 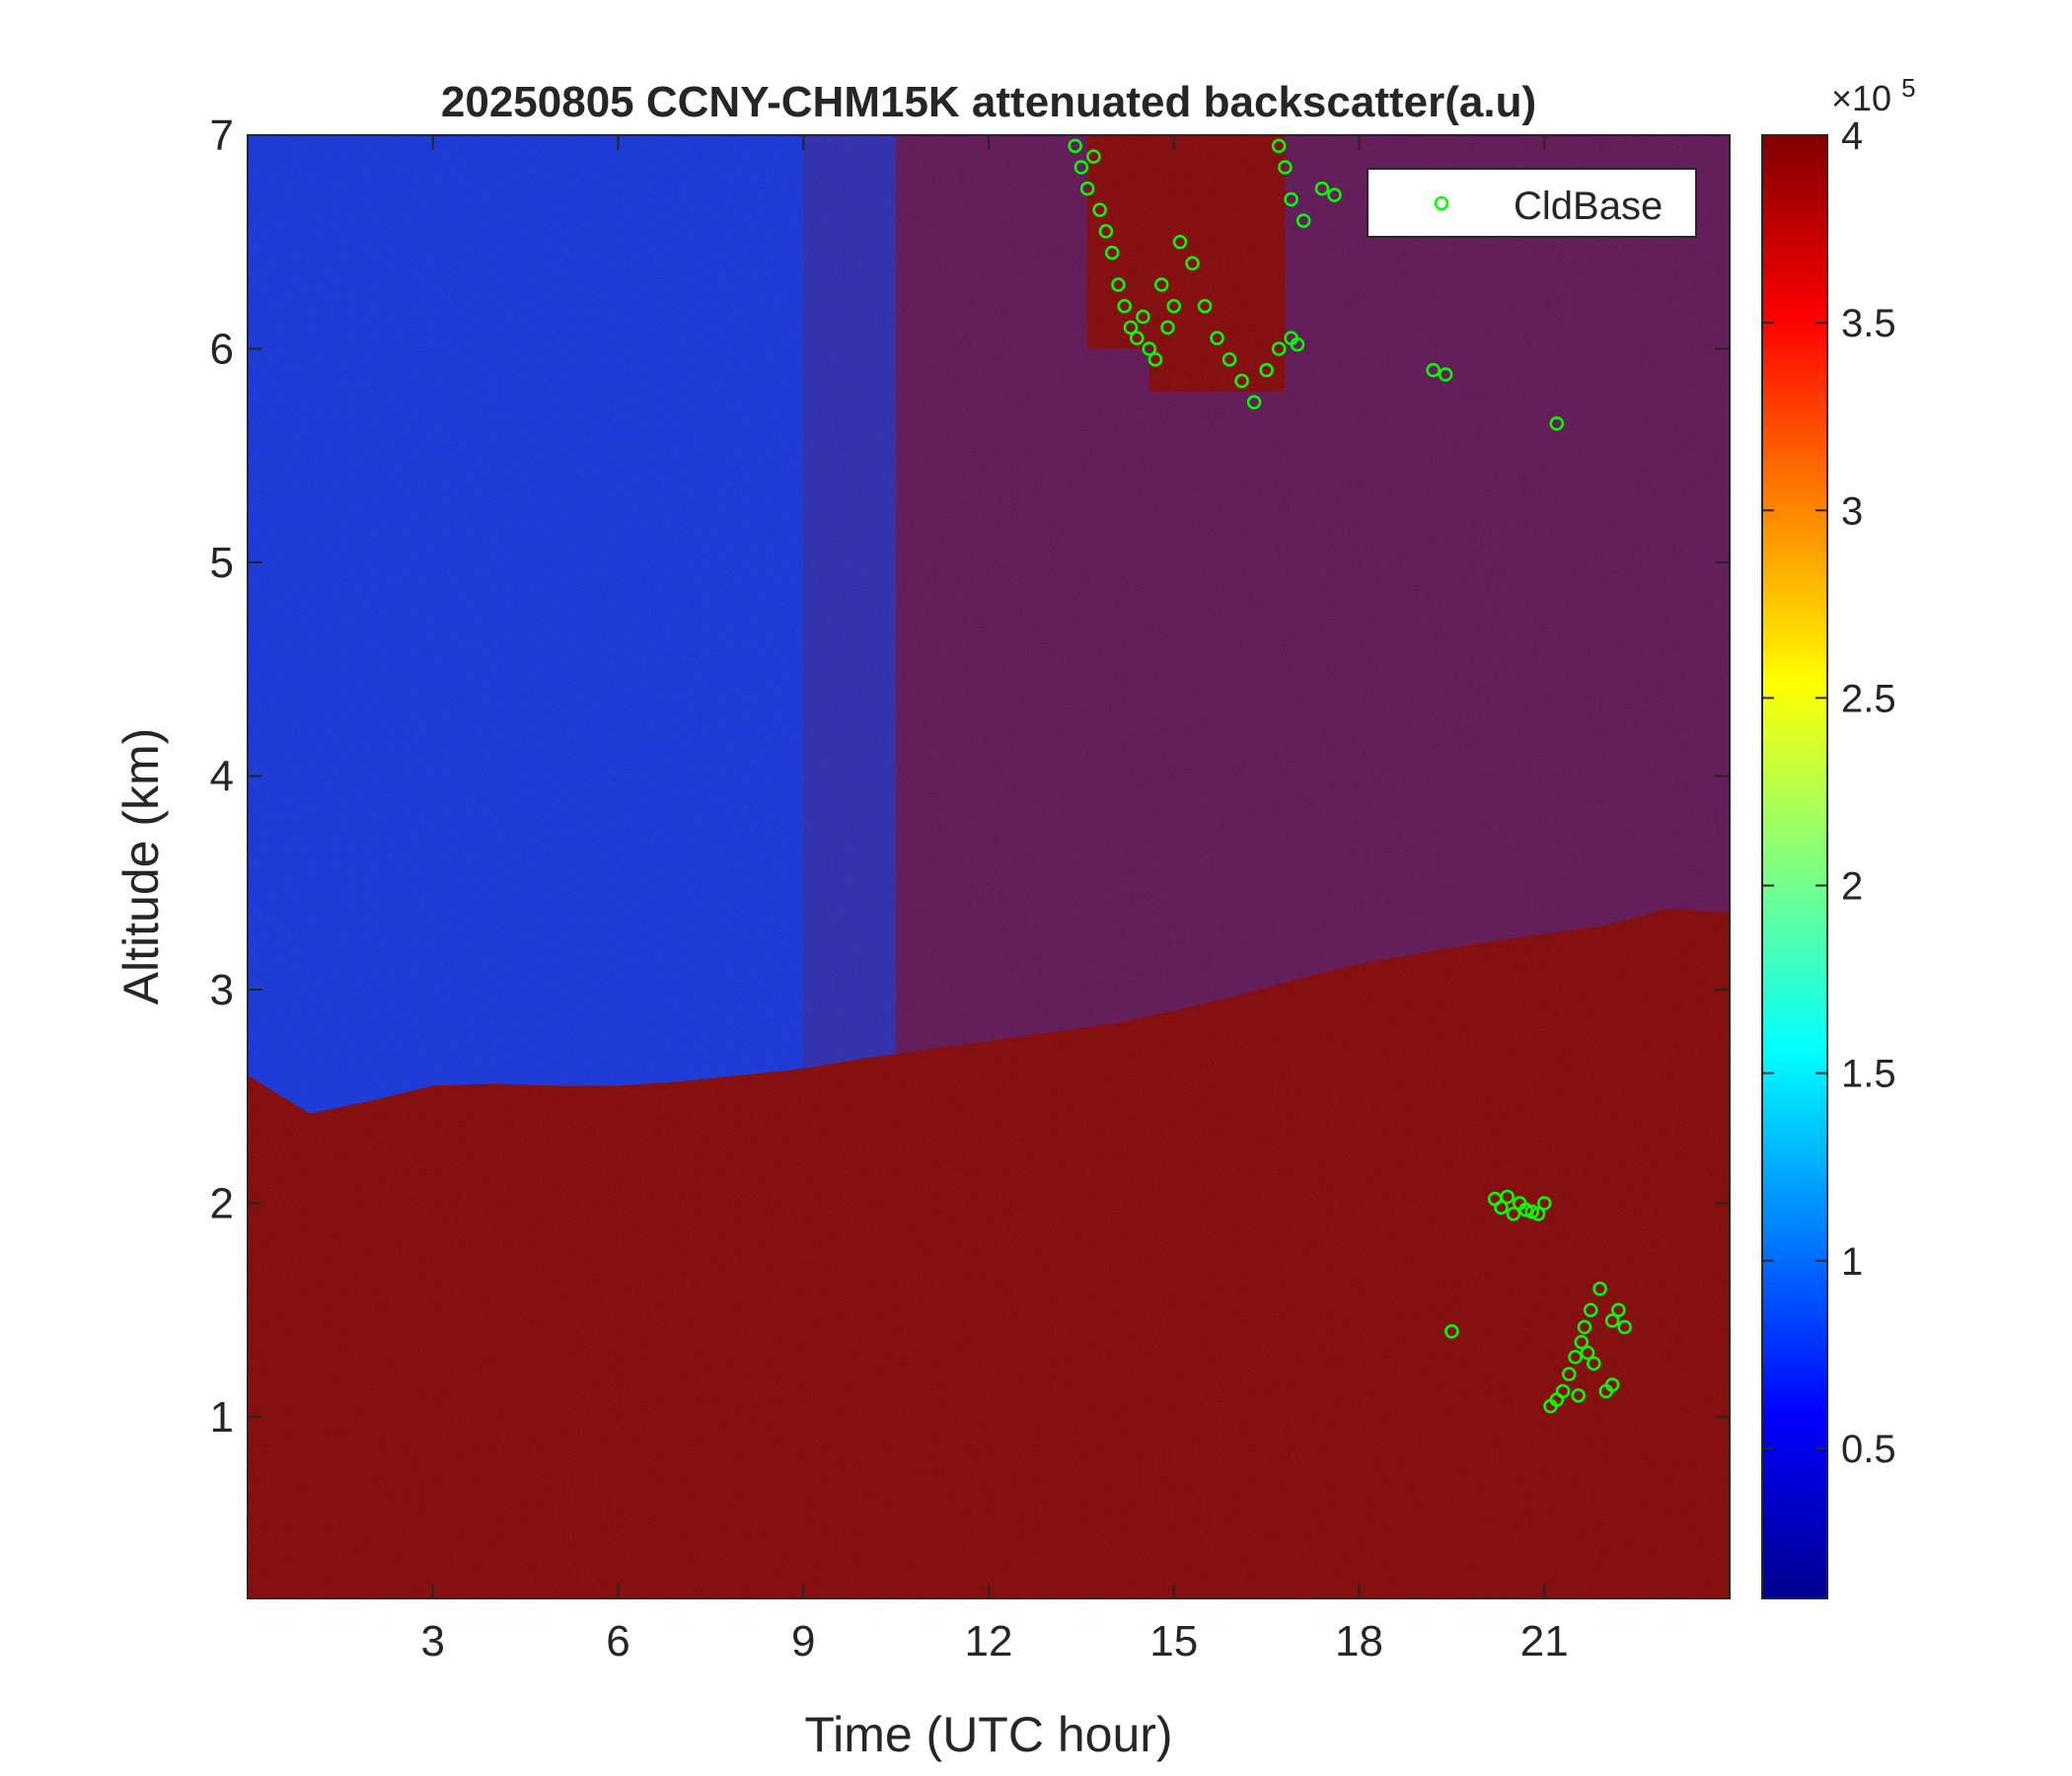 I want to click on colorbar-tick-label: 3.5, so click(x=1869, y=324).